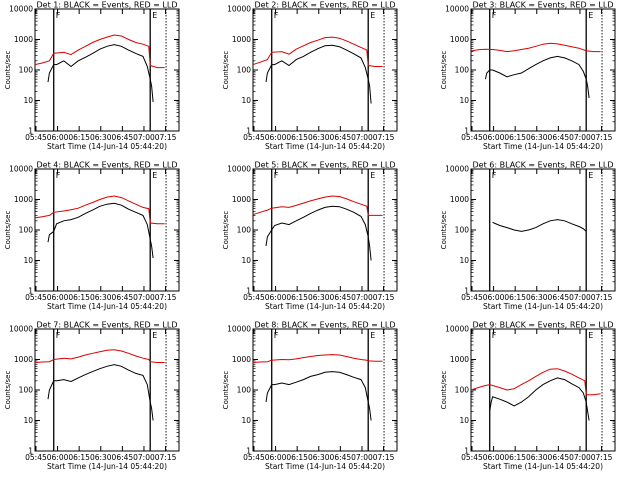  What do you see at coordinates (543, 325) in the screenshot?
I see `panel-title: Det 9: BLACK = Events, RED = LLD` at bounding box center [543, 325].